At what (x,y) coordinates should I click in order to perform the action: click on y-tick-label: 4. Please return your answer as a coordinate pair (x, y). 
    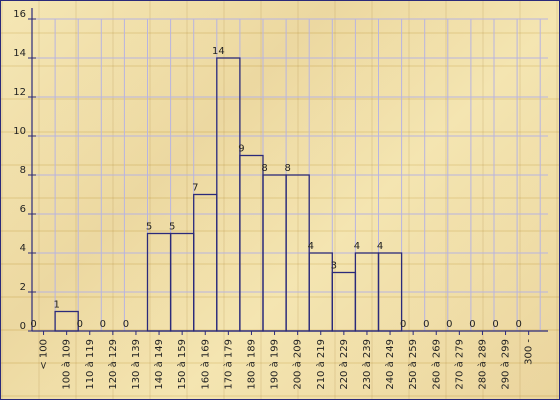
    Looking at the image, I should click on (23, 248).